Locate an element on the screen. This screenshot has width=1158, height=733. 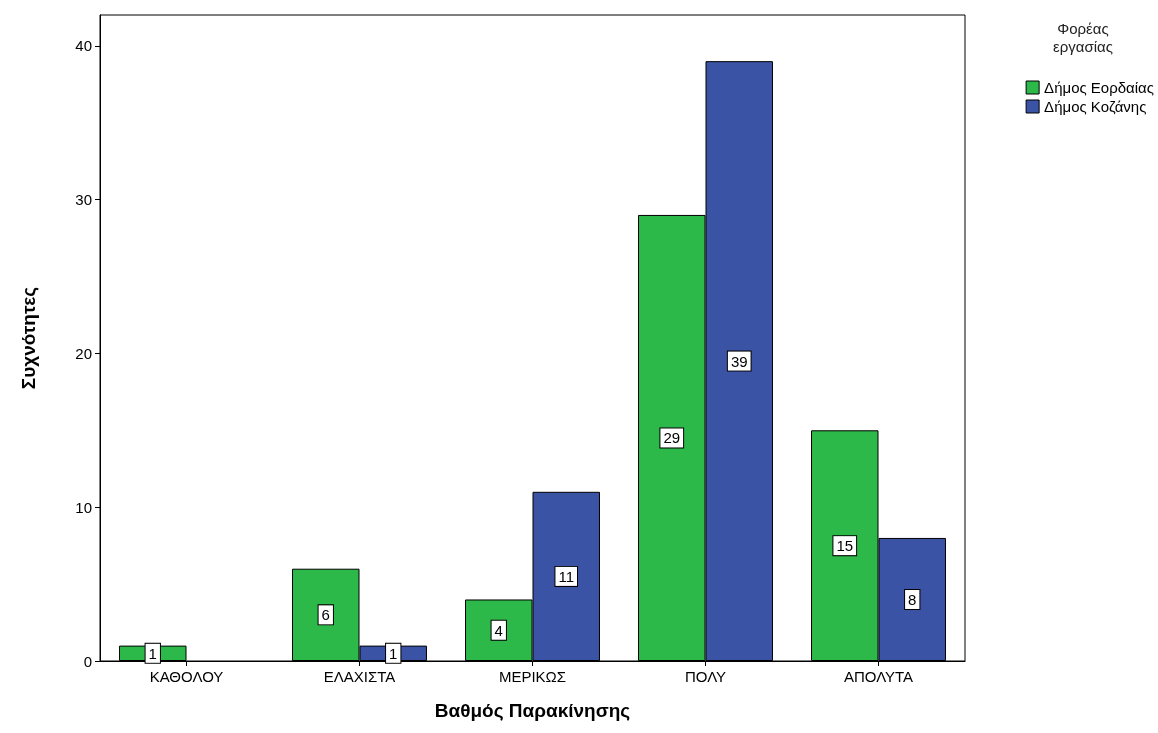
data-label: 6 is located at coordinates (325, 615).